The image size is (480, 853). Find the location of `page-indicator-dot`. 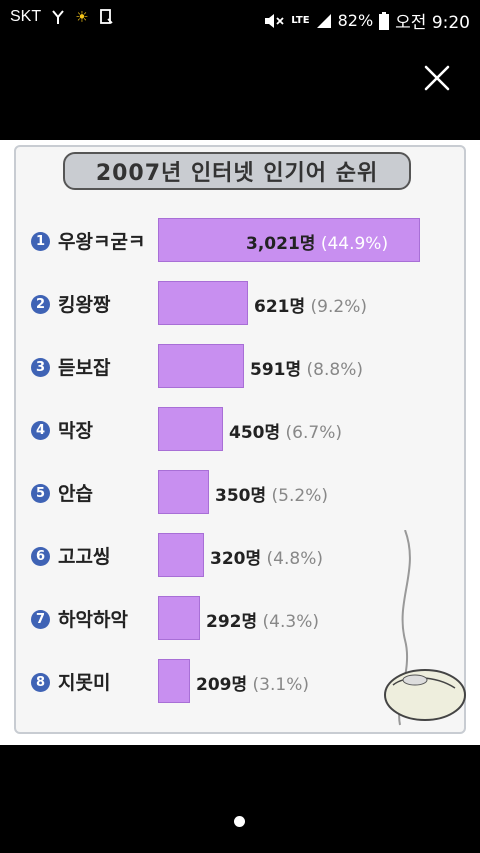

page-indicator-dot is located at coordinates (239, 821).